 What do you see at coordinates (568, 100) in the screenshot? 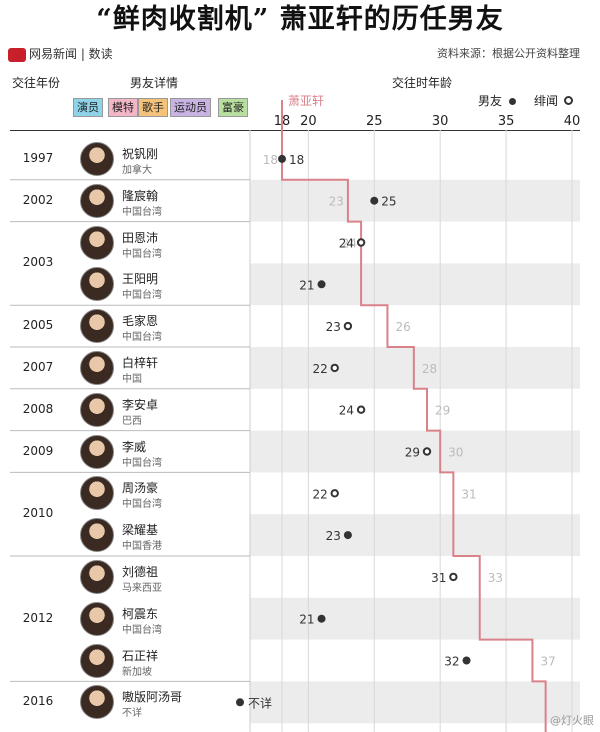
I see `hollow-dot-icon` at bounding box center [568, 100].